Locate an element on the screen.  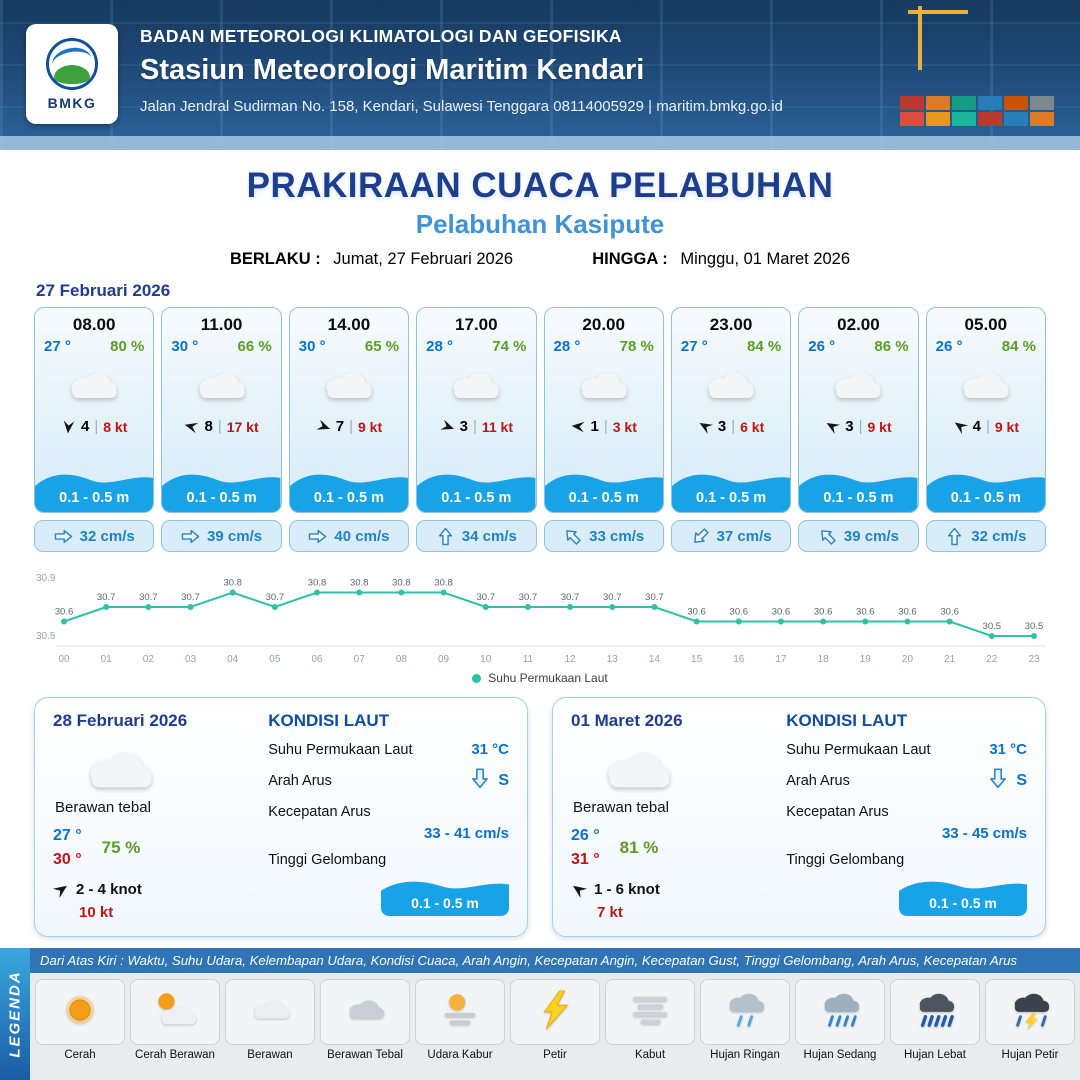
current-speed-value: 39 cm/s is located at coordinates (235, 536).